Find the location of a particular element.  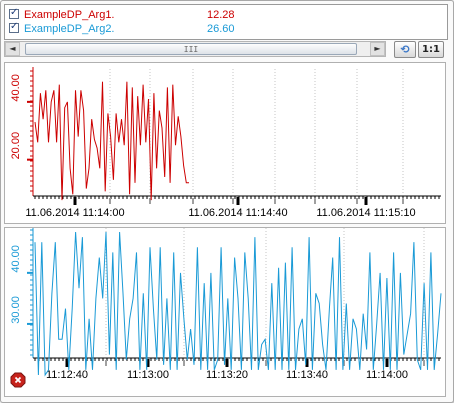

scroll-left-button: ◄ is located at coordinates (12, 49).